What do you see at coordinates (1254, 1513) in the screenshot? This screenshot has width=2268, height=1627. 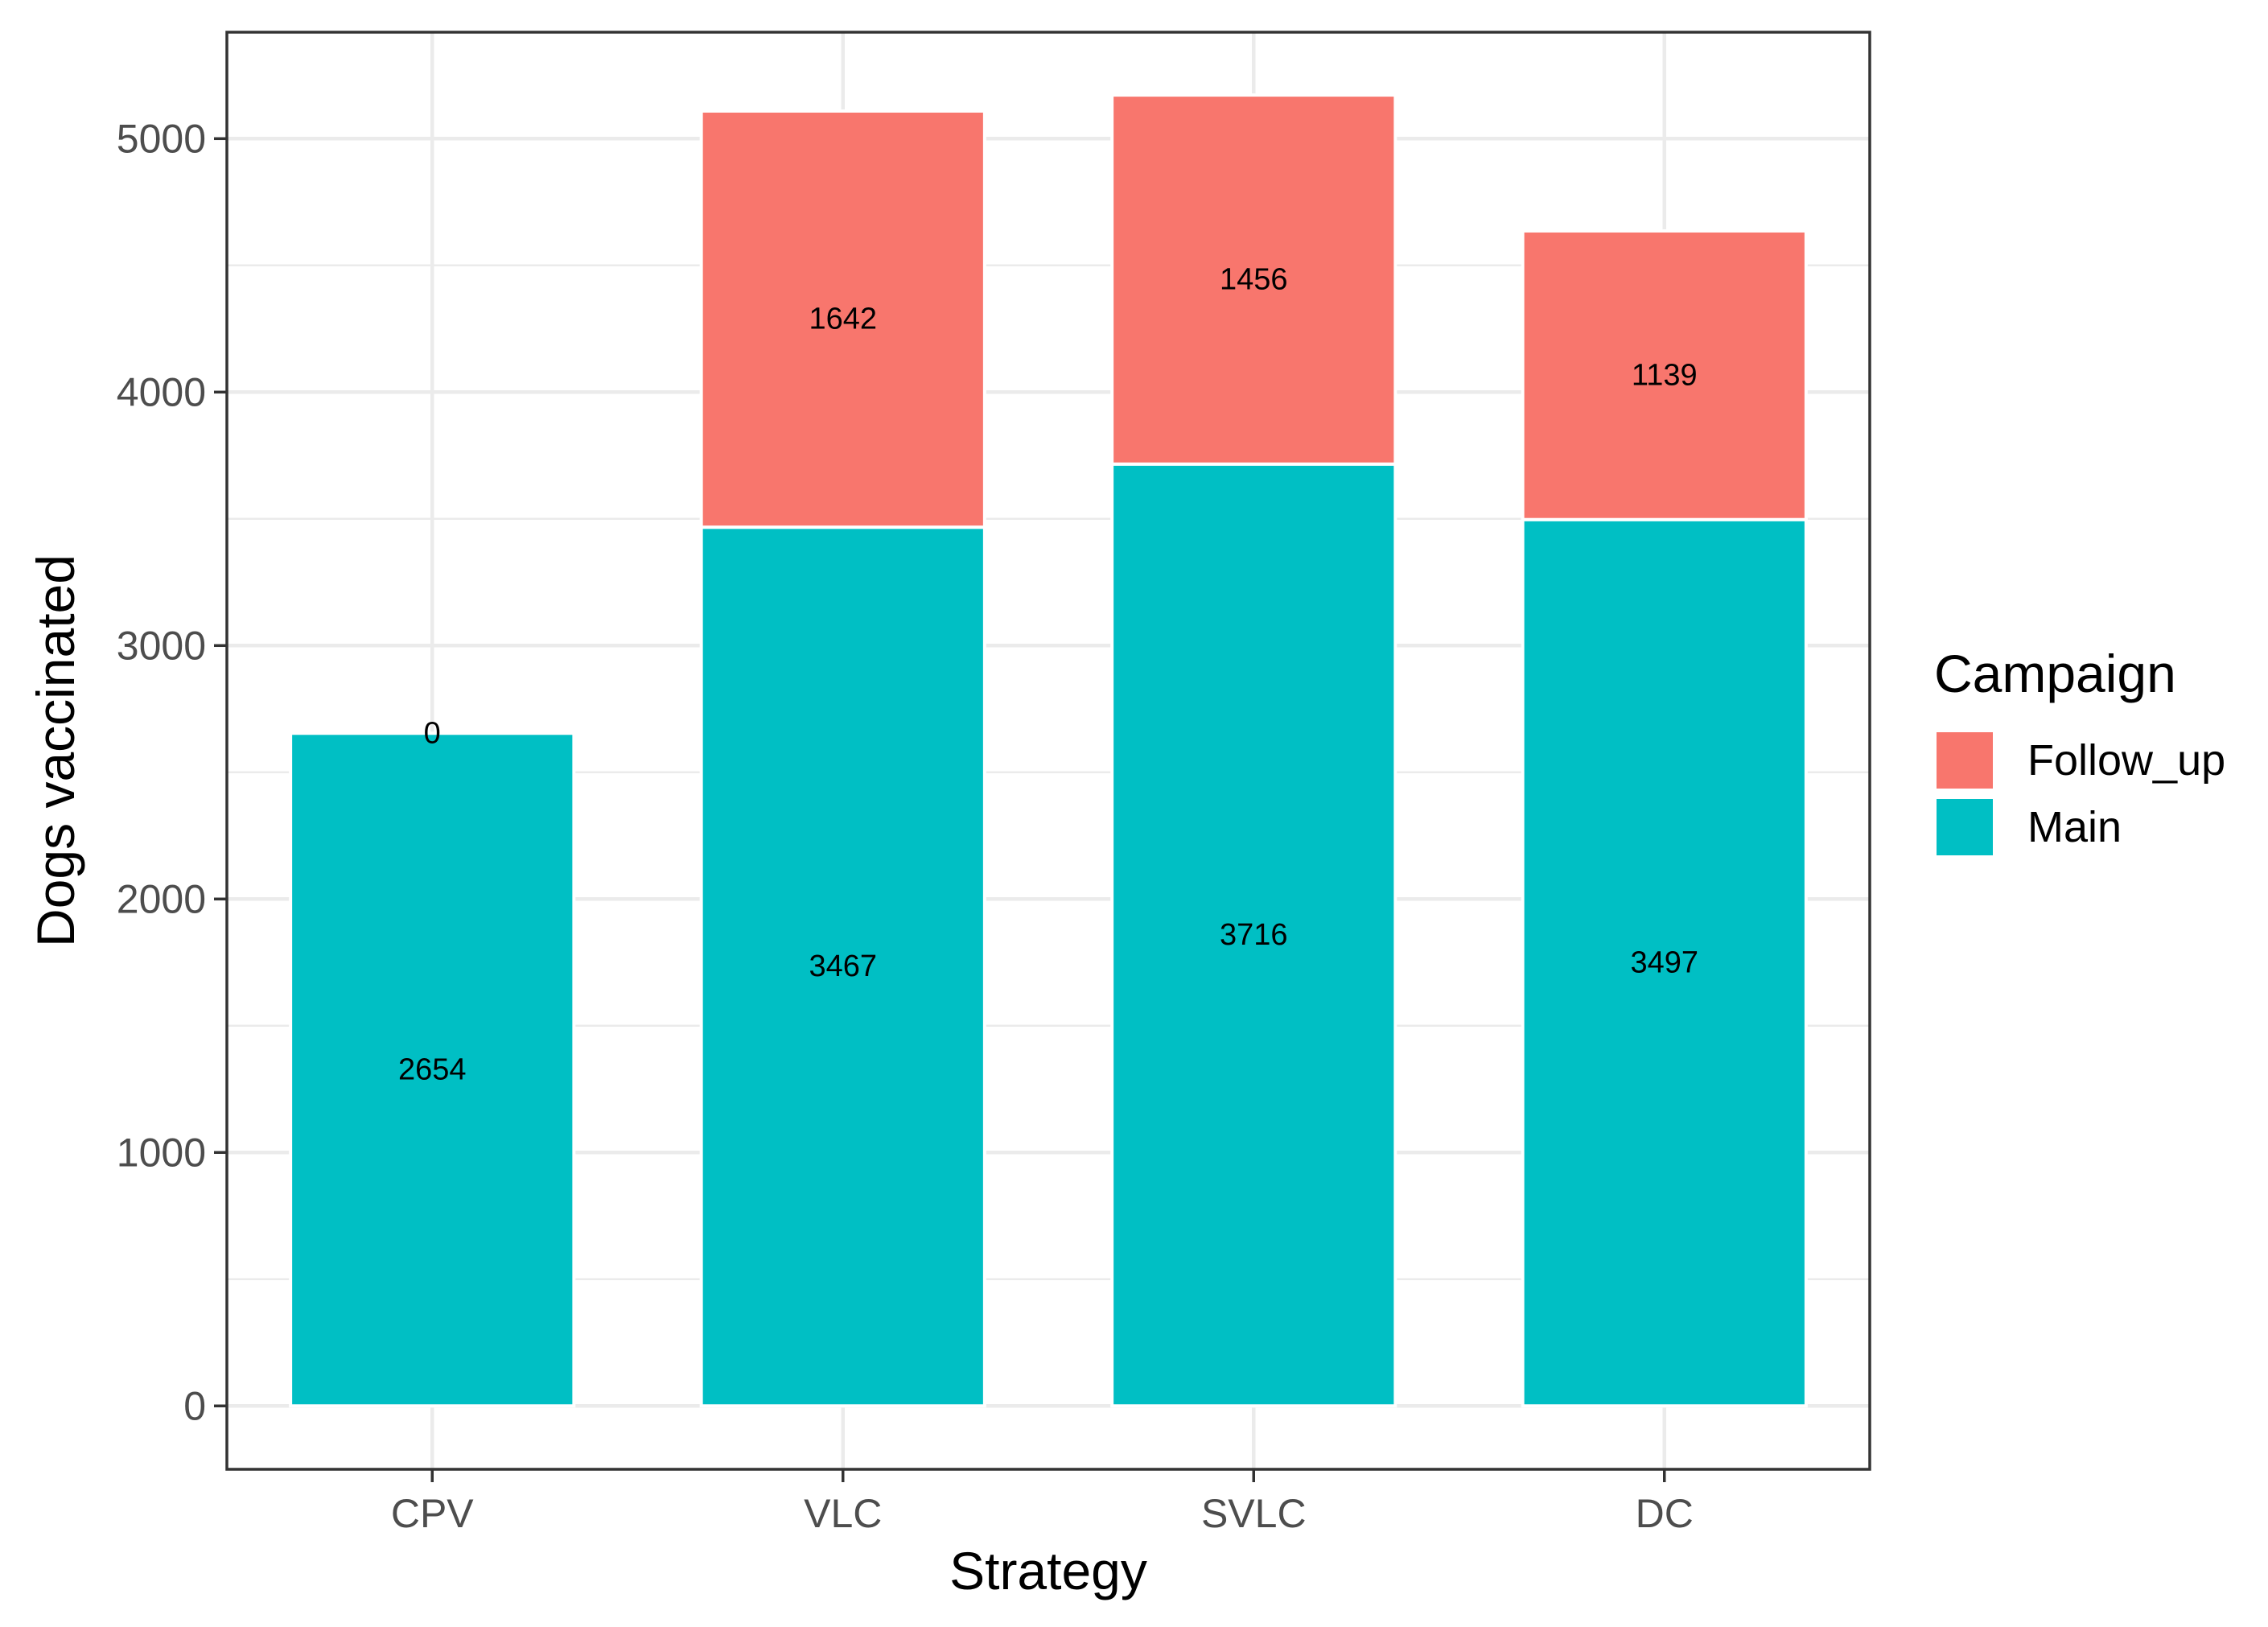 I see `x-tick-label-svlc: SVLC` at bounding box center [1254, 1513].